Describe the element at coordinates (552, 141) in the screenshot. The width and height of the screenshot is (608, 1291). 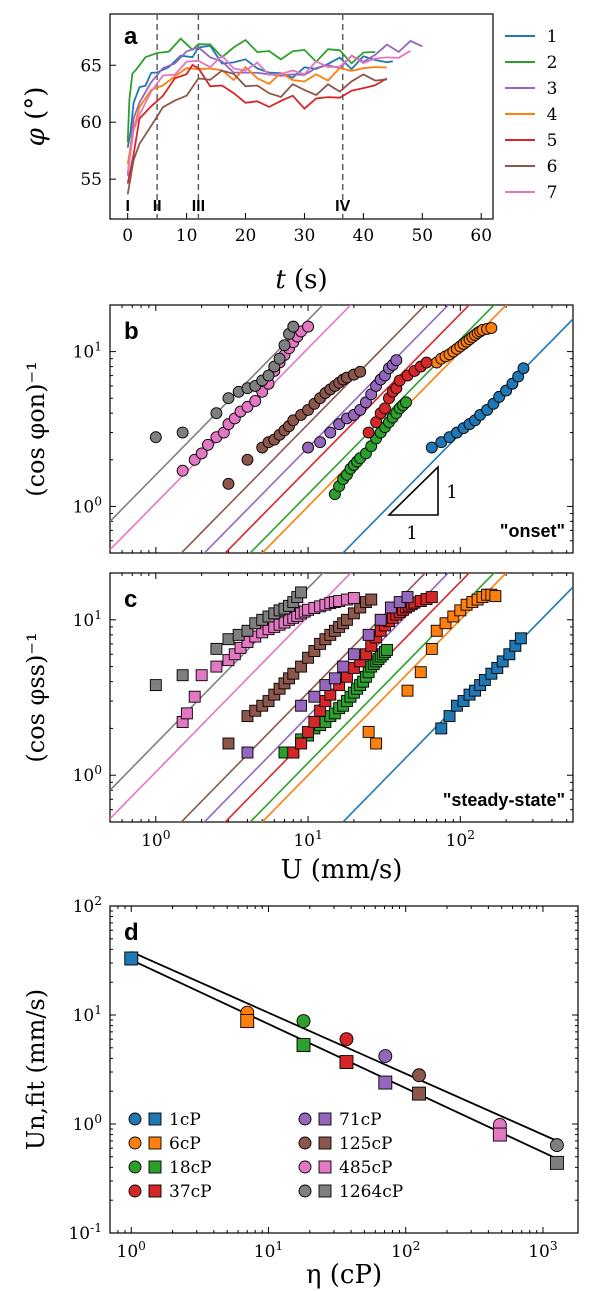
I see `legend-label-5: 5` at that location.